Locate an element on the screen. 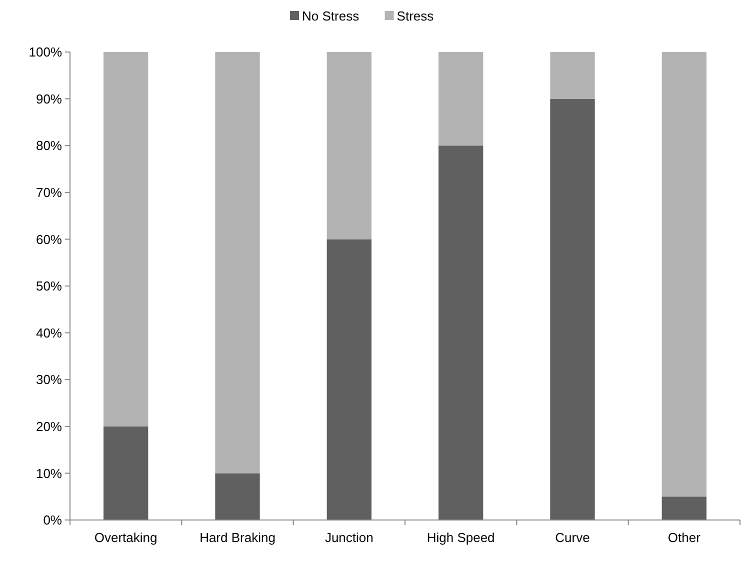  y-tick-label: 20% is located at coordinates (49, 426).